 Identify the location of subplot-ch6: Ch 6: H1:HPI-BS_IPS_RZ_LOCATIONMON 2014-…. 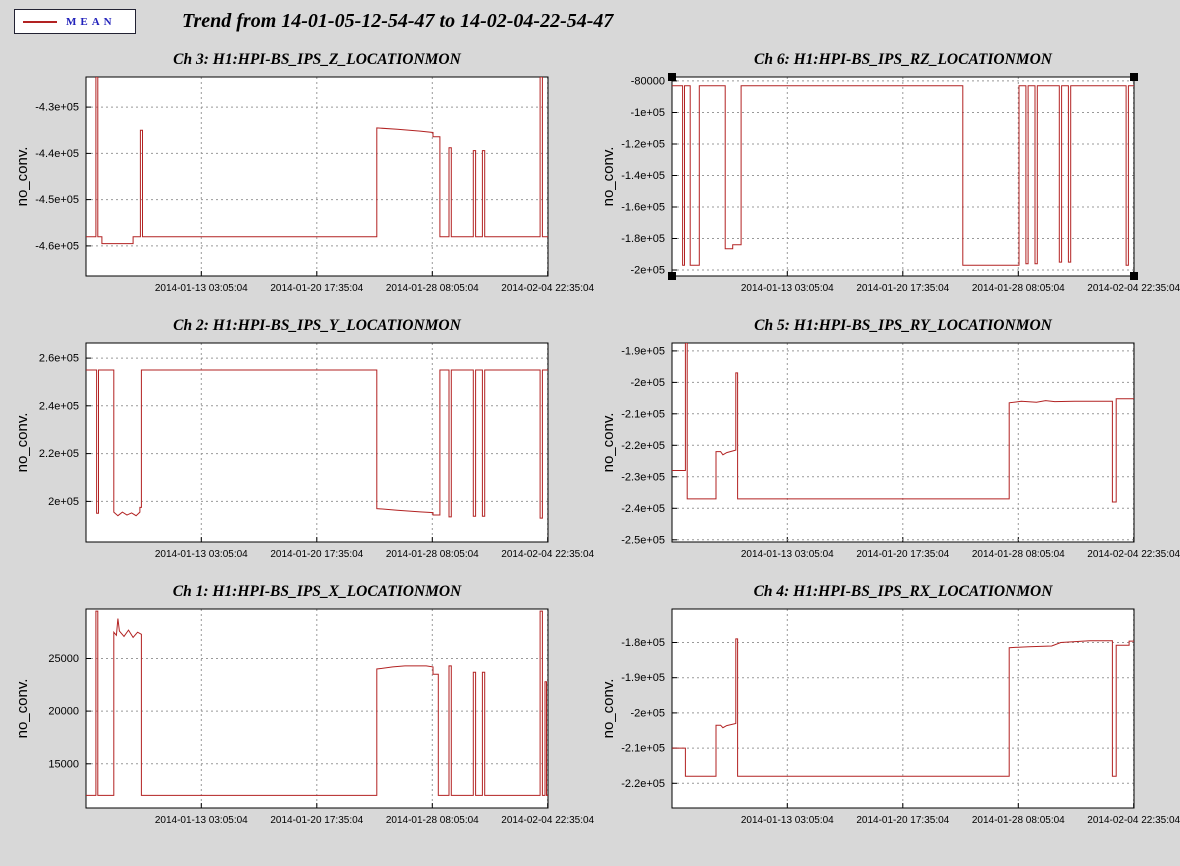
(887, 176).